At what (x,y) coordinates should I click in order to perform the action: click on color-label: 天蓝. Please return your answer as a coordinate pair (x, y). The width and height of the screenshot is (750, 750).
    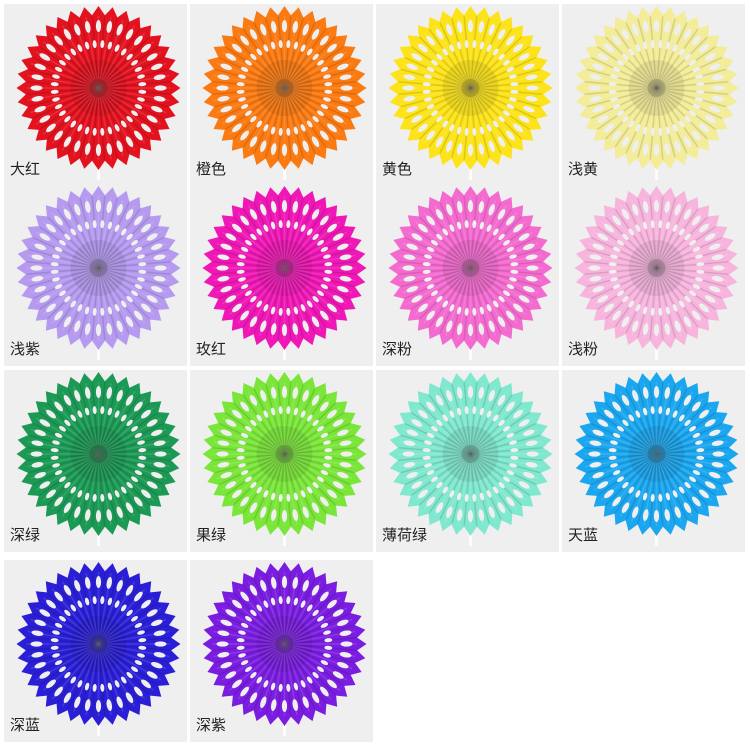
    Looking at the image, I should click on (583, 535).